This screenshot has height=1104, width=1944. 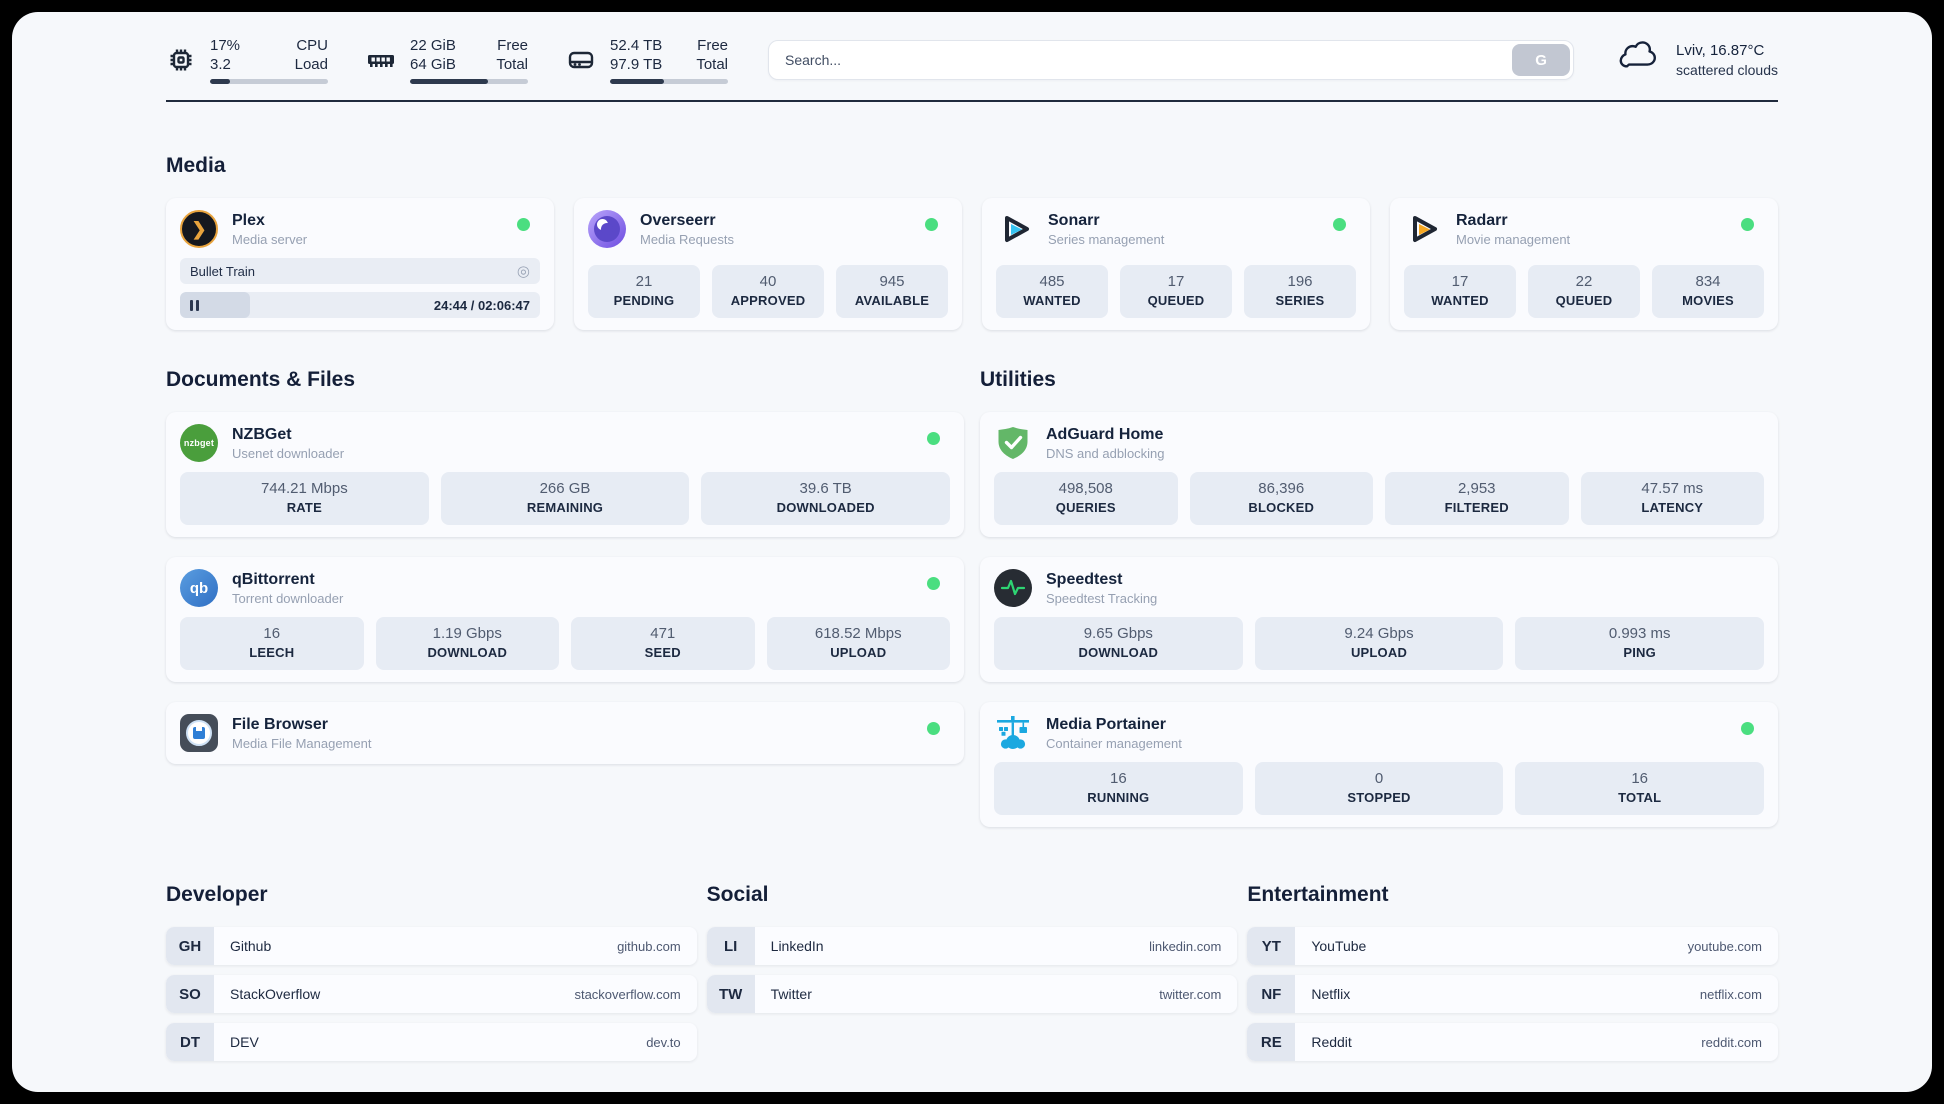 I want to click on app-desc: Series management, so click(x=1106, y=239).